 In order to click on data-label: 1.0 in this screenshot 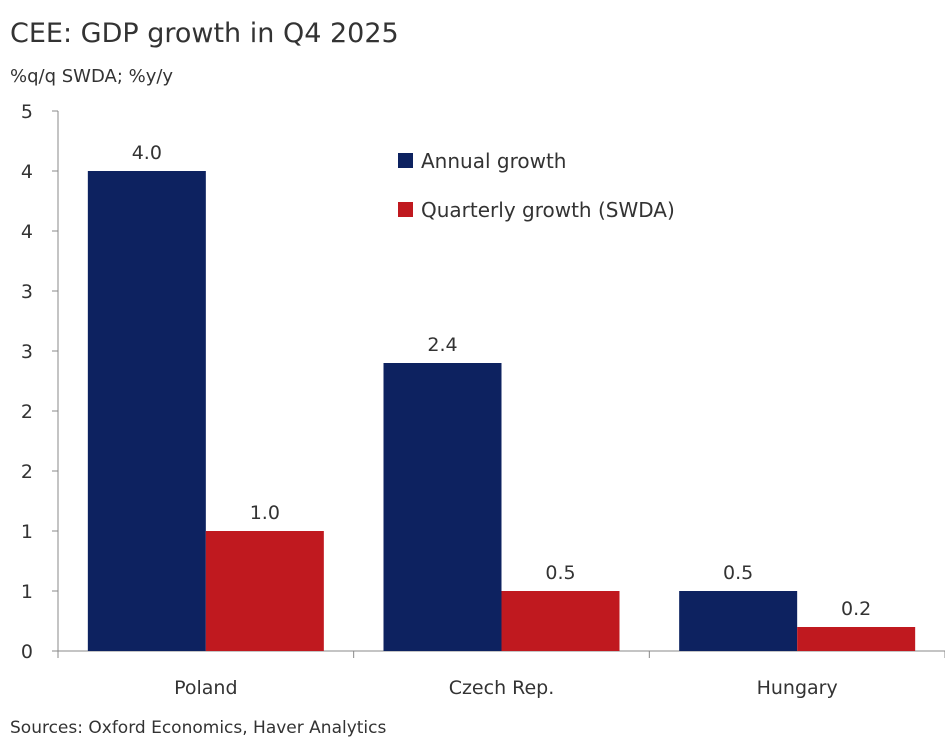, I will do `click(265, 513)`.